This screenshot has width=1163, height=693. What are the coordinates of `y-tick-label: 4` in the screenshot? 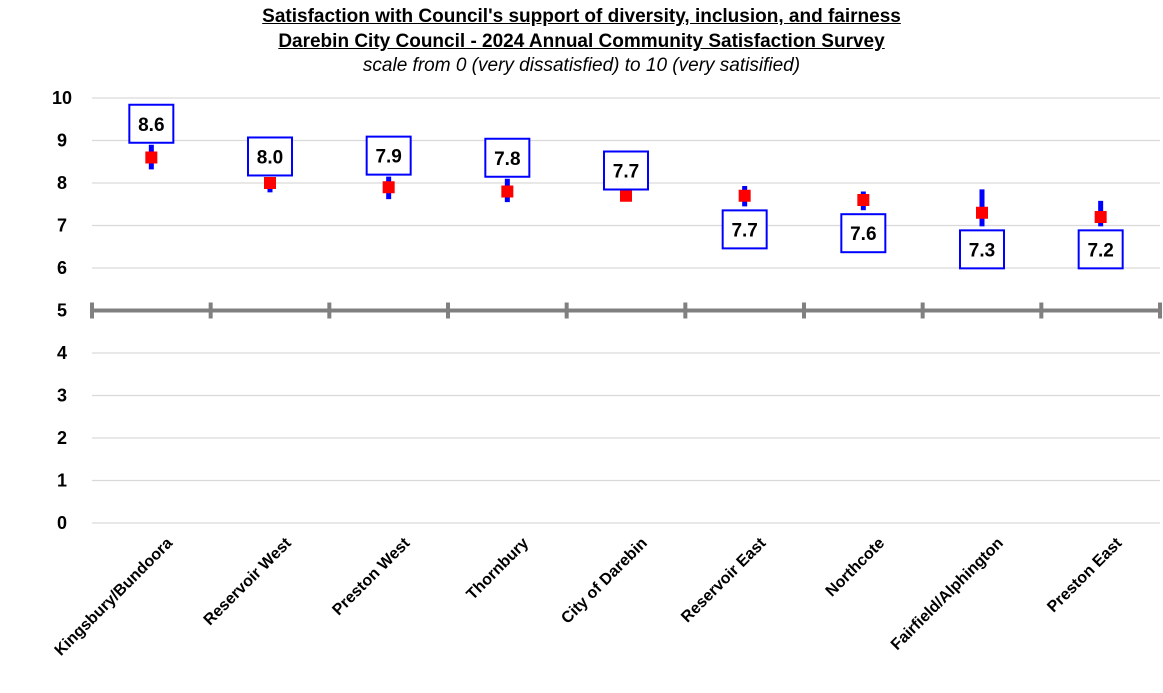 It's located at (62, 353).